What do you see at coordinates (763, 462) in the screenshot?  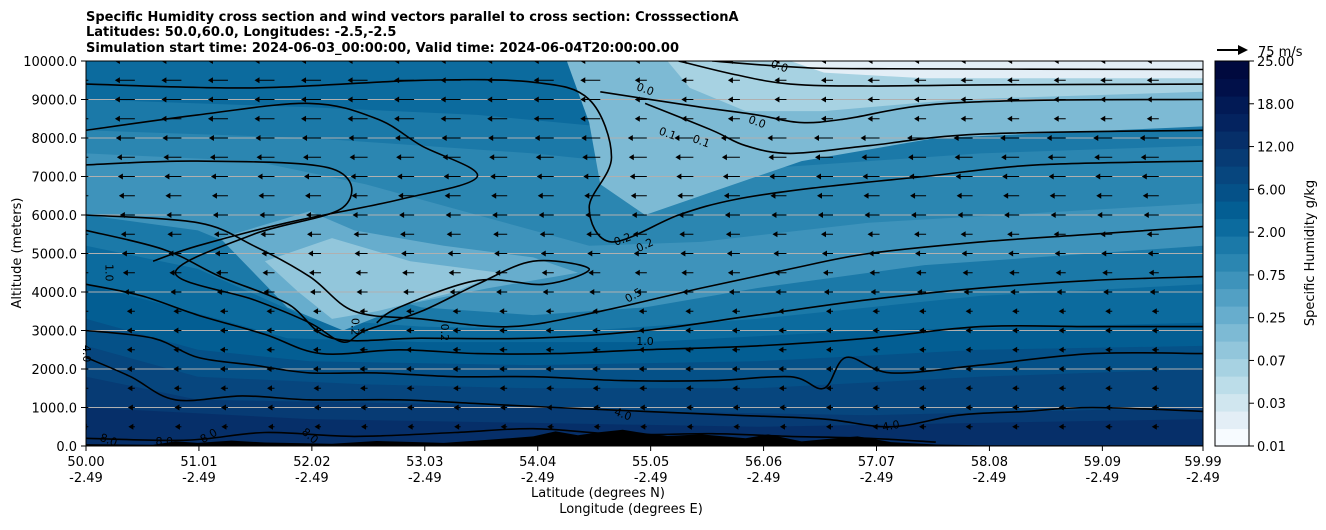 I see `x-tick-label-lat-6: 56.06` at bounding box center [763, 462].